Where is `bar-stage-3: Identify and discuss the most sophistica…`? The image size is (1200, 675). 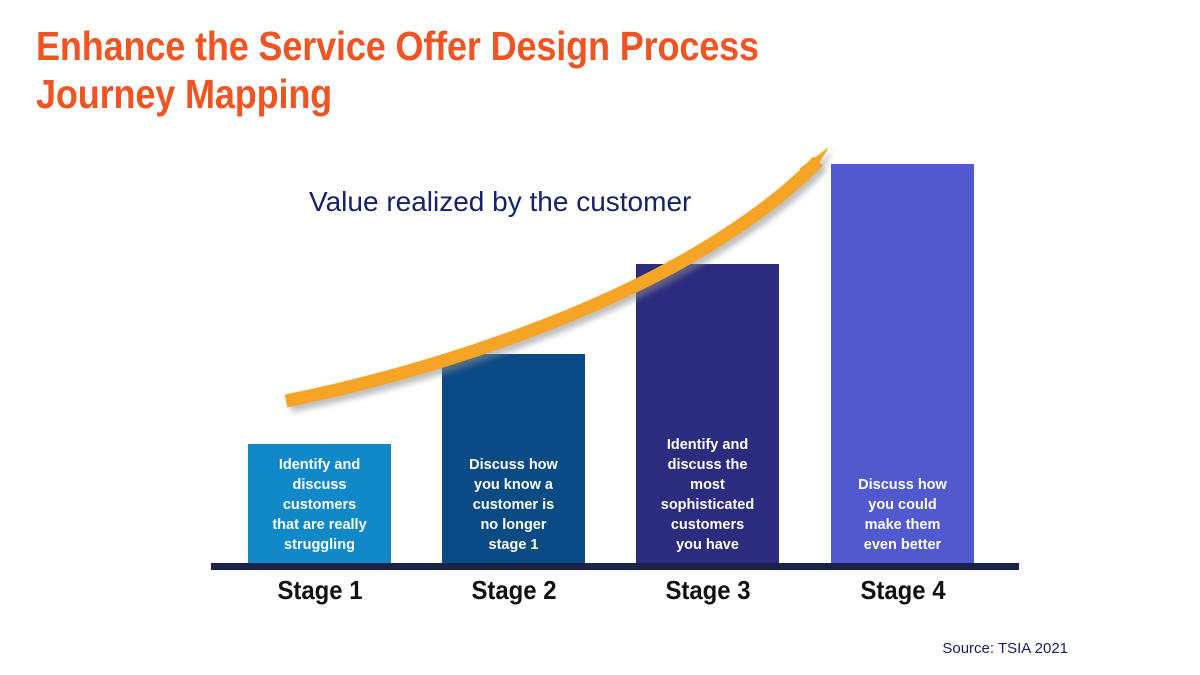
bar-stage-3: Identify and discuss the most sophistica… is located at coordinates (707, 413).